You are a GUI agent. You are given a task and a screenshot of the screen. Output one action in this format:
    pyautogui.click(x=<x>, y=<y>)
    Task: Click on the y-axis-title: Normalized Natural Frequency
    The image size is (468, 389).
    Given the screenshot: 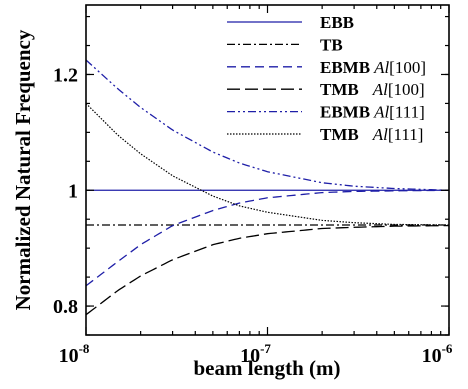 What is the action you would take?
    pyautogui.click(x=23, y=169)
    